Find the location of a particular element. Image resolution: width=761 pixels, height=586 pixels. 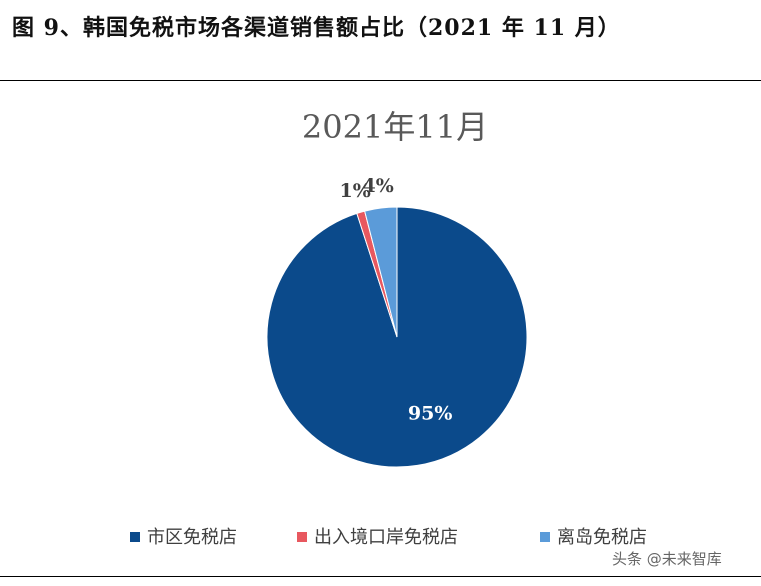

figure-caption: 图 9、韩国免税市场各渠道销售额占比（2021 年 11 月） is located at coordinates (316, 28).